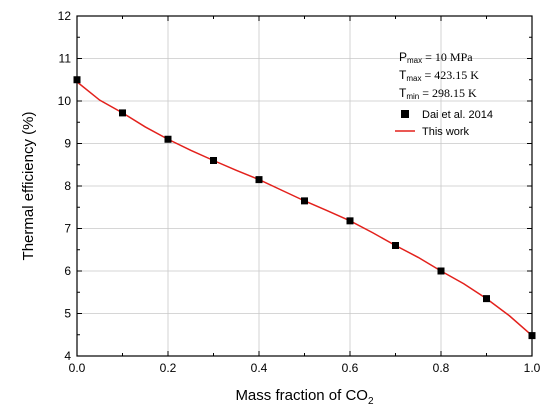 This screenshot has height=414, width=550. Describe the element at coordinates (67, 314) in the screenshot. I see `y-tick-label: 5` at that location.